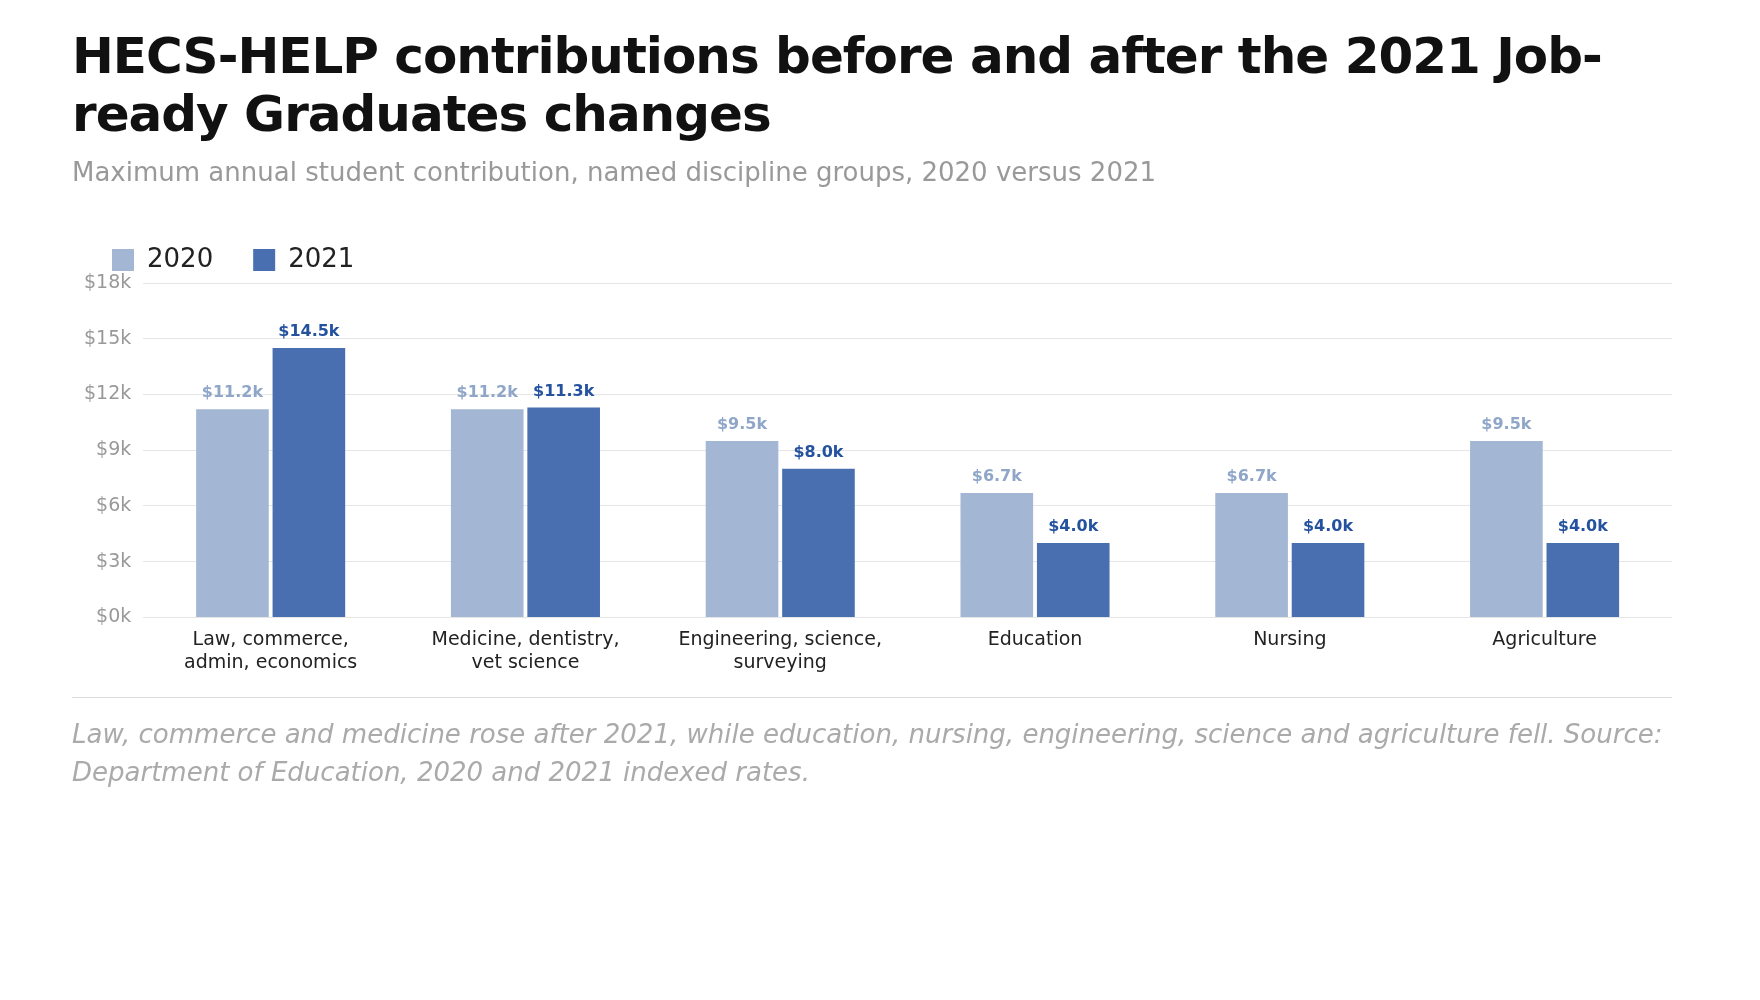  What do you see at coordinates (114, 503) in the screenshot?
I see `y-tick-label: $6k` at bounding box center [114, 503].